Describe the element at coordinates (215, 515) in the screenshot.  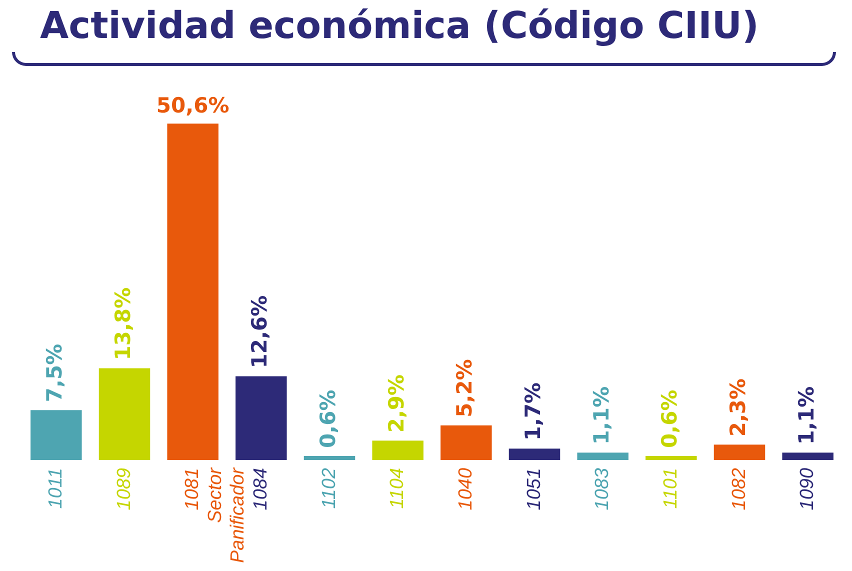
I see `x-tick-label: 1081 Sector Panificador` at that location.